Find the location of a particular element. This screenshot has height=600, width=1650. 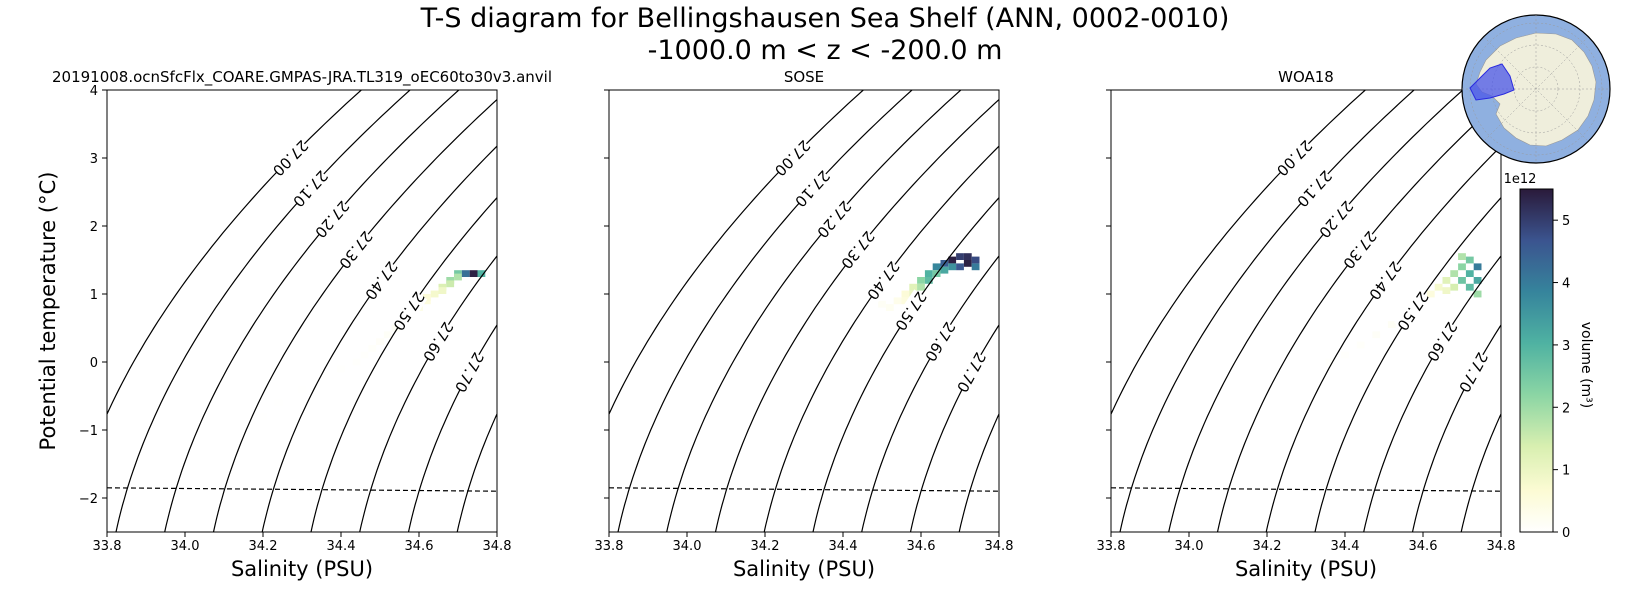

panel-title: SOSE is located at coordinates (804, 77).